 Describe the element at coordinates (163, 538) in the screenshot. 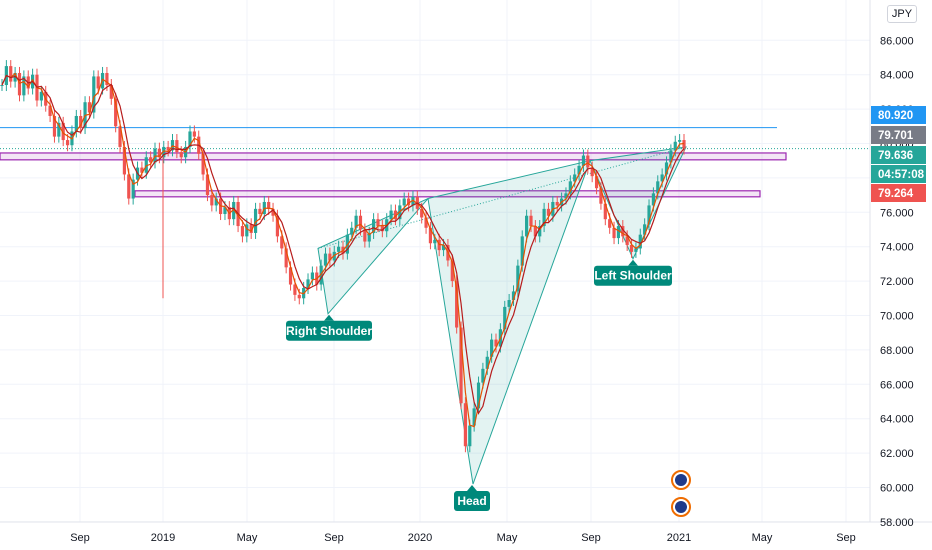

I see `time-tick-label: 2019` at that location.